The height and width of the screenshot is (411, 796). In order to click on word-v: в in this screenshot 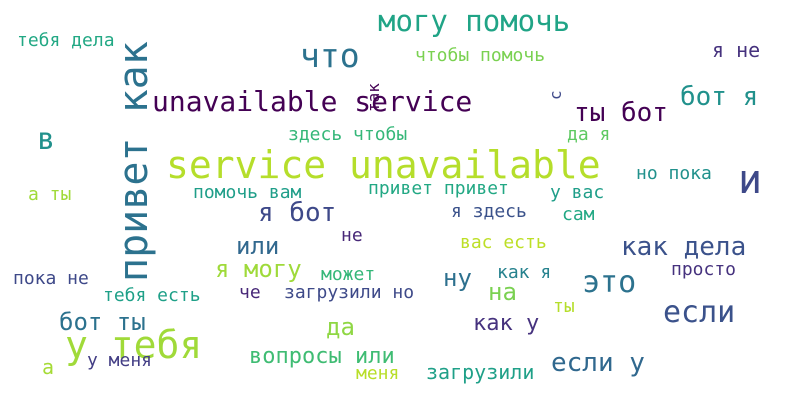, I will do `click(46, 139)`.